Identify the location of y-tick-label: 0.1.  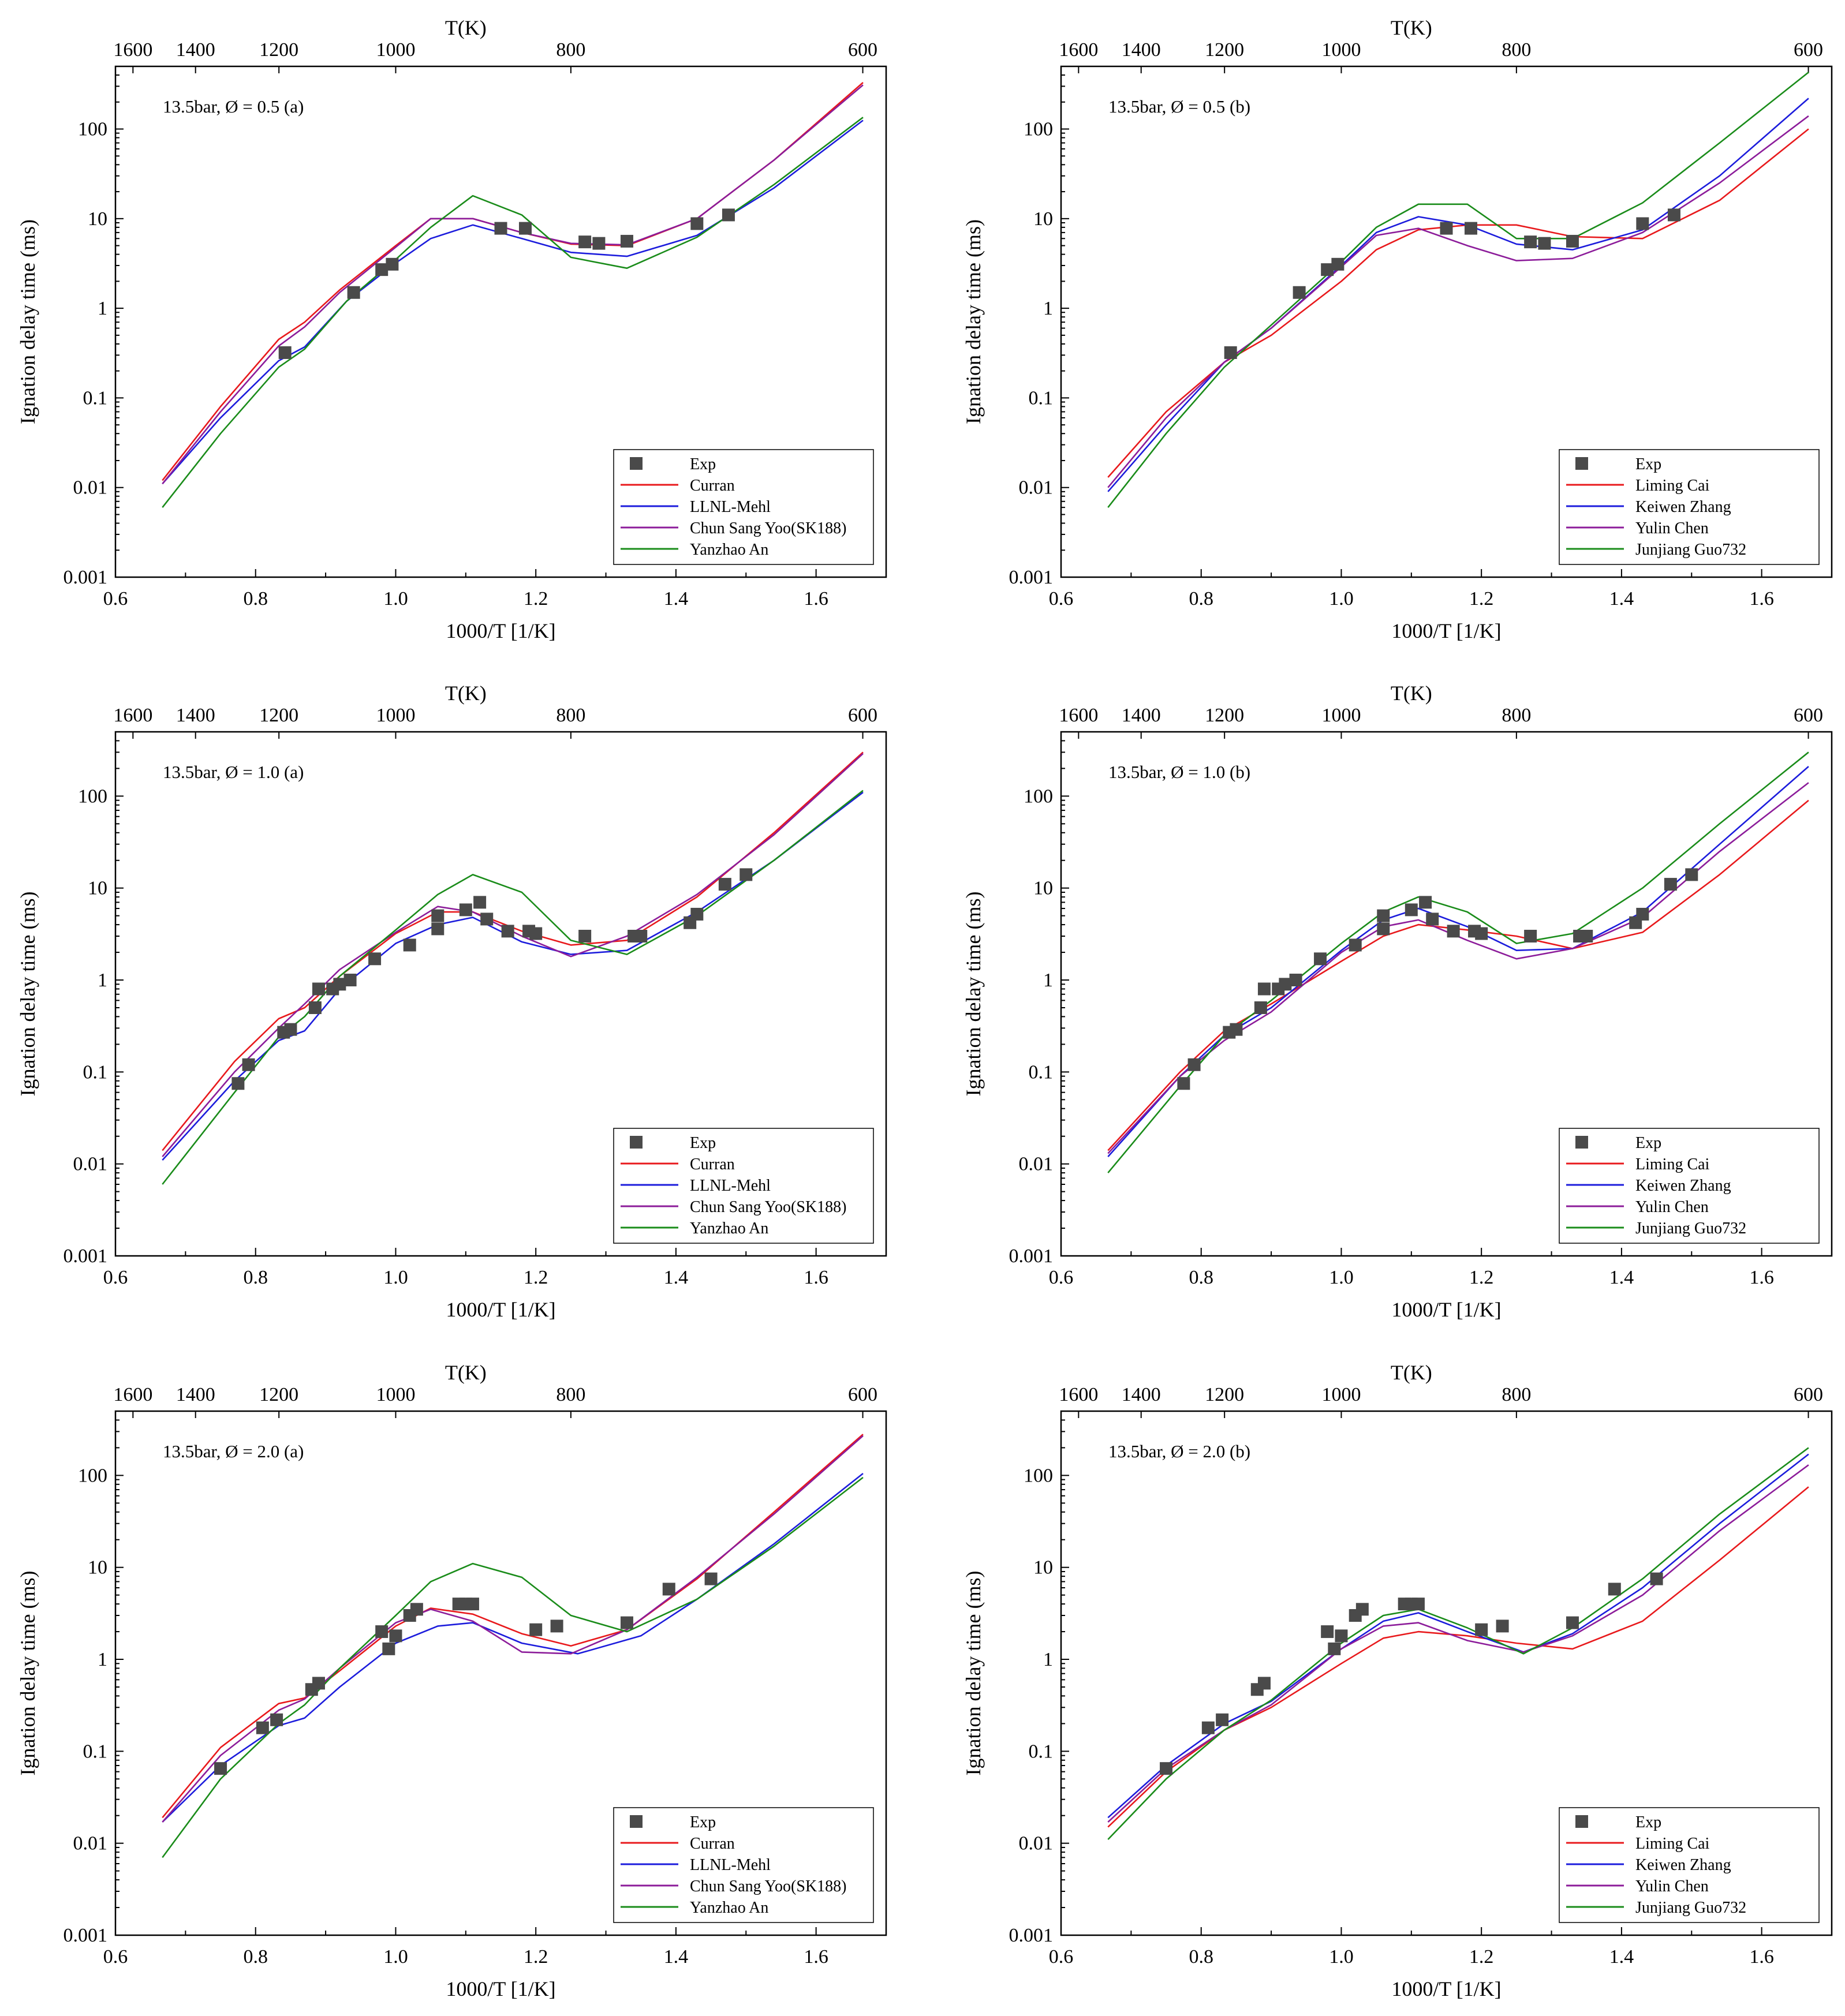
(95, 1751).